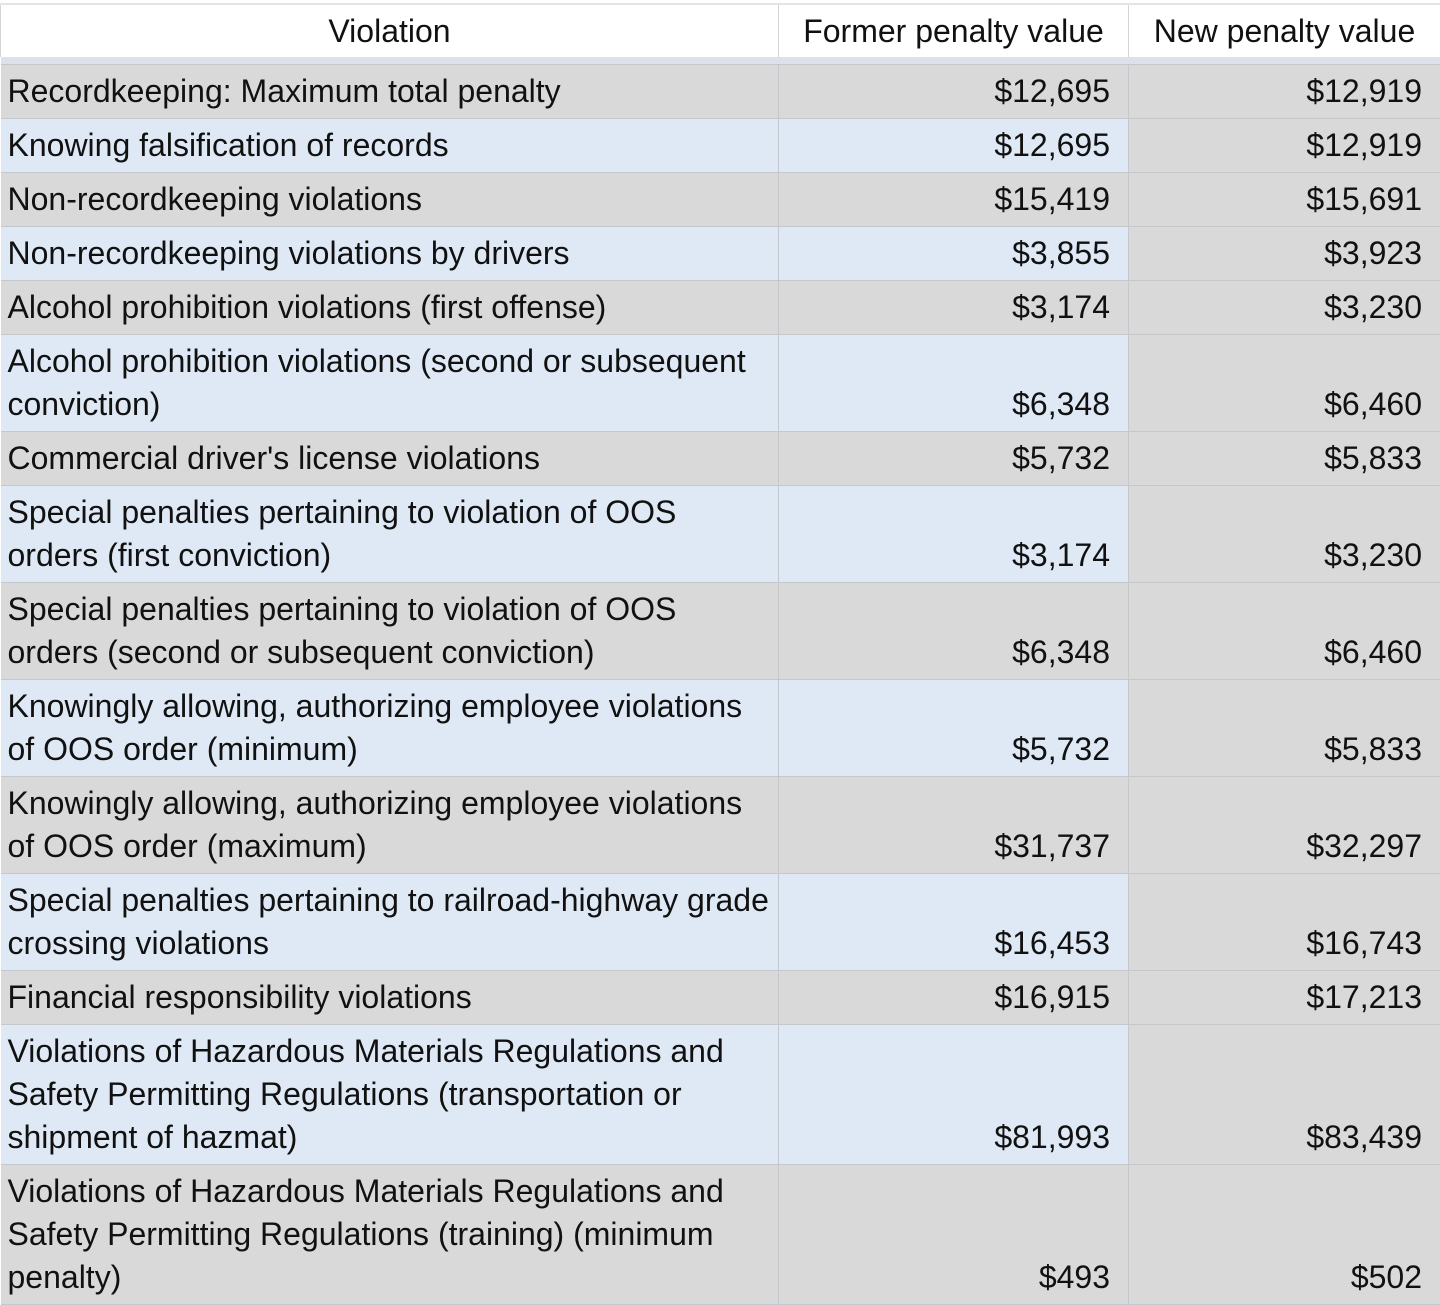  I want to click on violation-cell: Knowing falsification of records, so click(390, 146).